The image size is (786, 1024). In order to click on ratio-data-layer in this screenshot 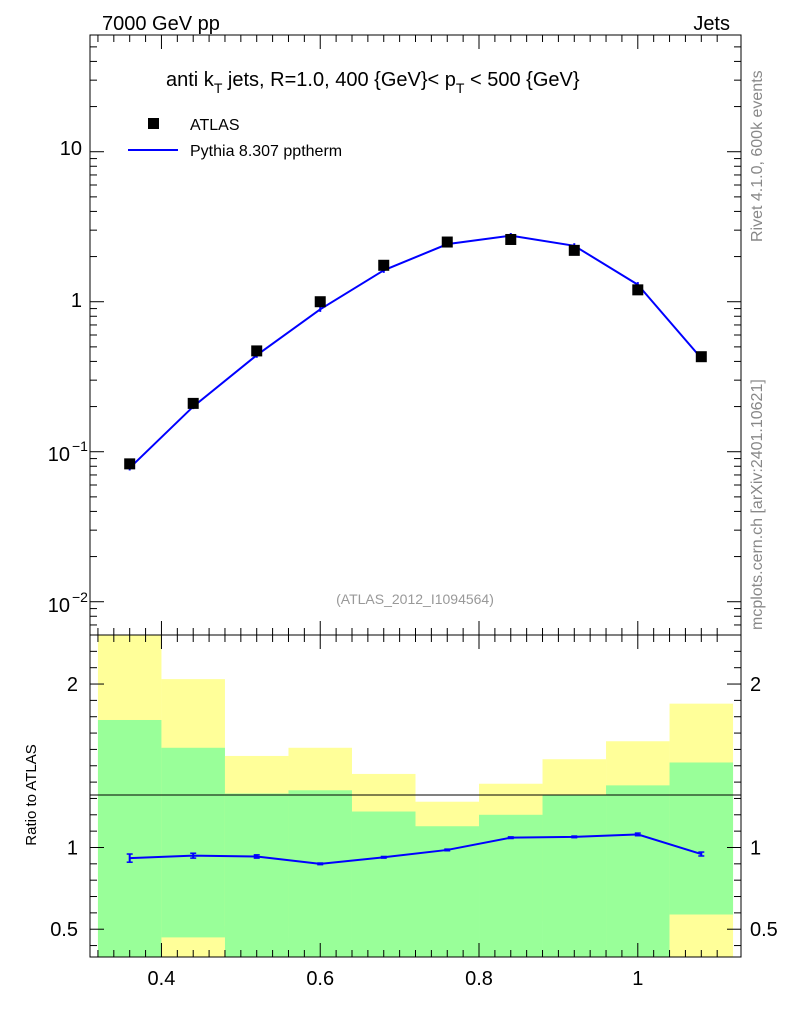, I will do `click(415, 849)`.